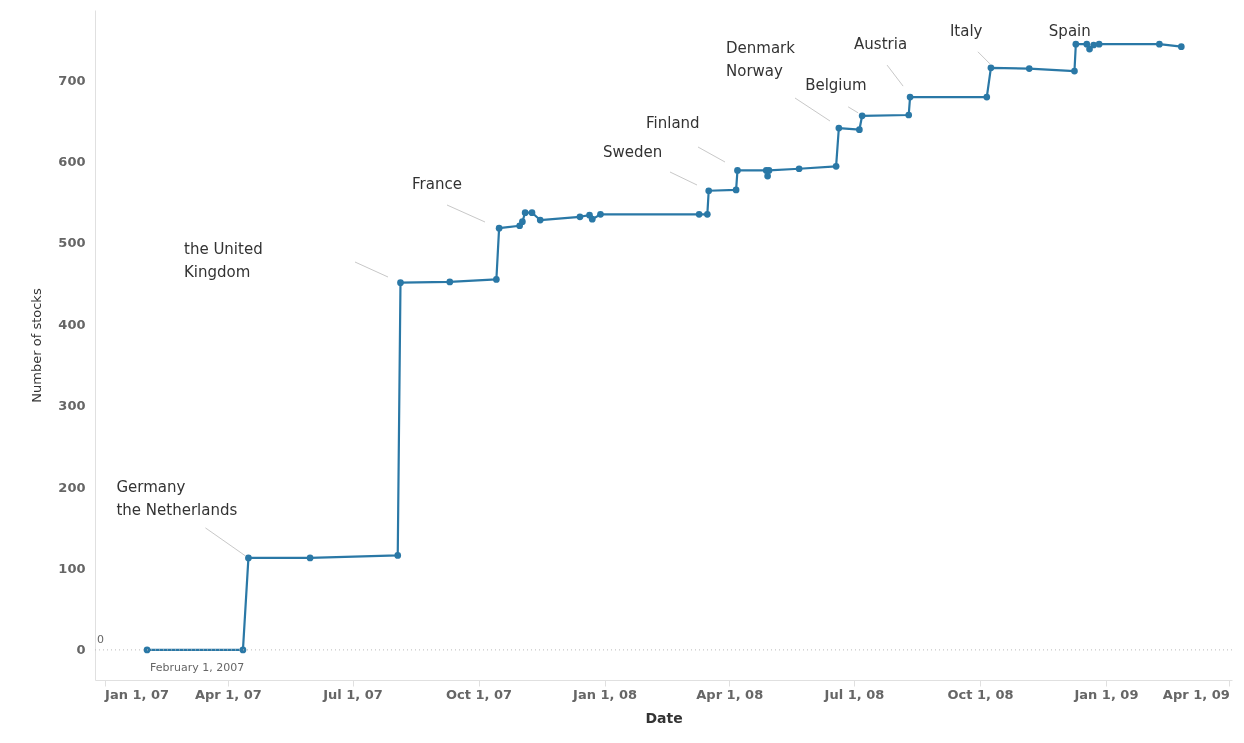 This screenshot has width=1244, height=743. Describe the element at coordinates (1106, 694) in the screenshot. I see `x-tick-label: Jan 1, 09` at that location.